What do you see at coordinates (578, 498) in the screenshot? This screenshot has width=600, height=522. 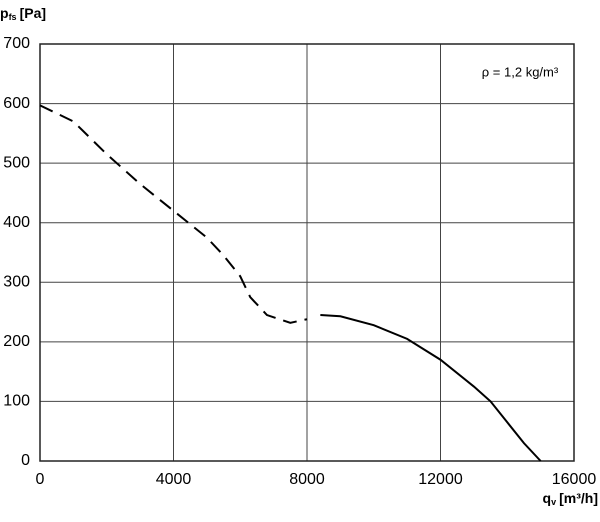 I see `x-label-unit: [m³/h]` at bounding box center [578, 498].